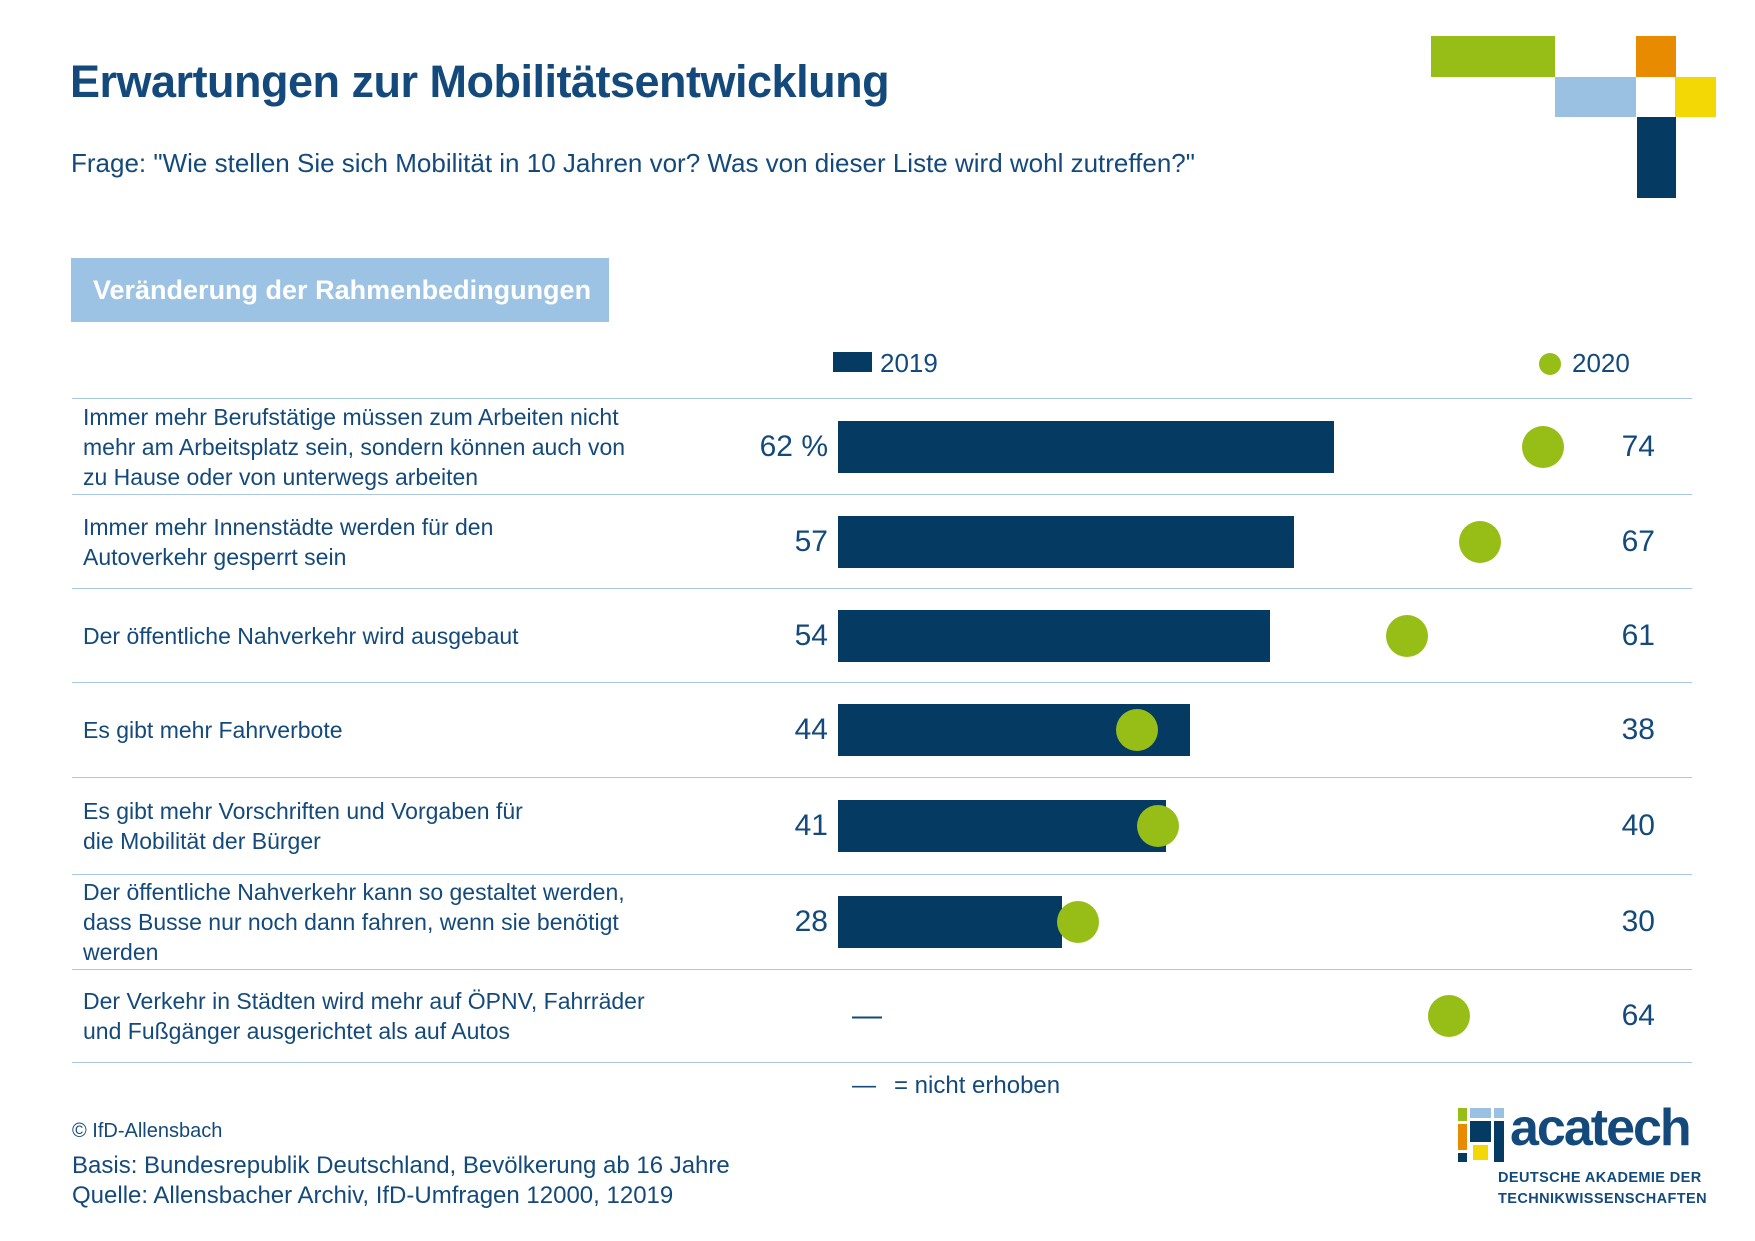 This screenshot has width=1755, height=1241. I want to click on acatech-wordmark: acatech, so click(1601, 1128).